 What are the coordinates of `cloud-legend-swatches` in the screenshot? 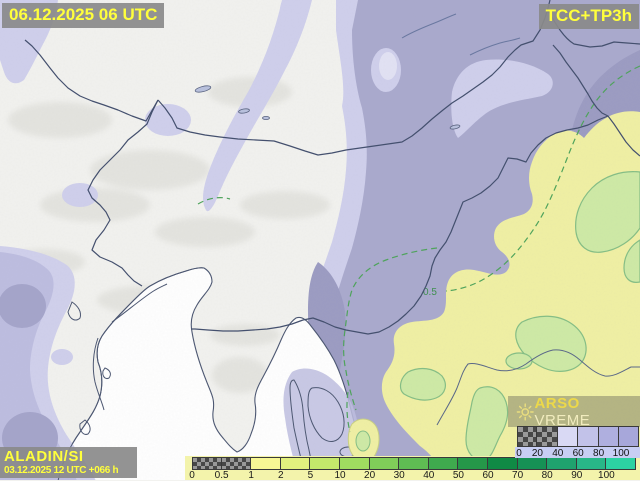 It's located at (578, 436).